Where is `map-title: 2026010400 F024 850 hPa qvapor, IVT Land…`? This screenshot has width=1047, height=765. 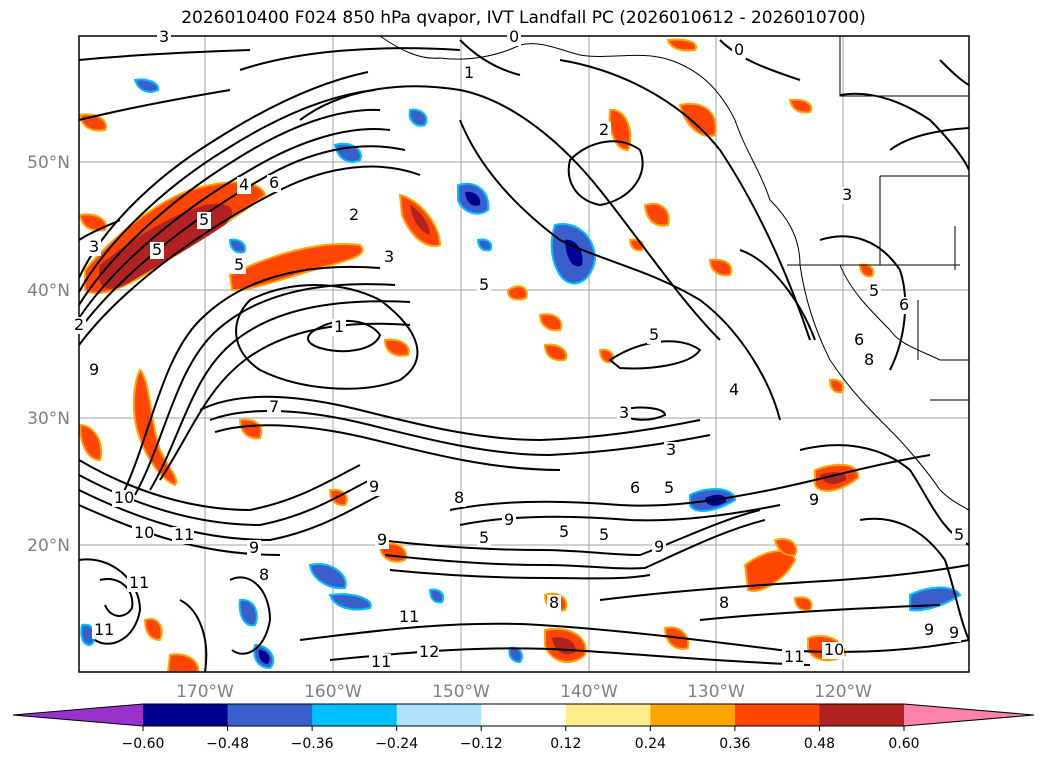 map-title: 2026010400 F024 850 hPa qvapor, IVT Land… is located at coordinates (523, 18).